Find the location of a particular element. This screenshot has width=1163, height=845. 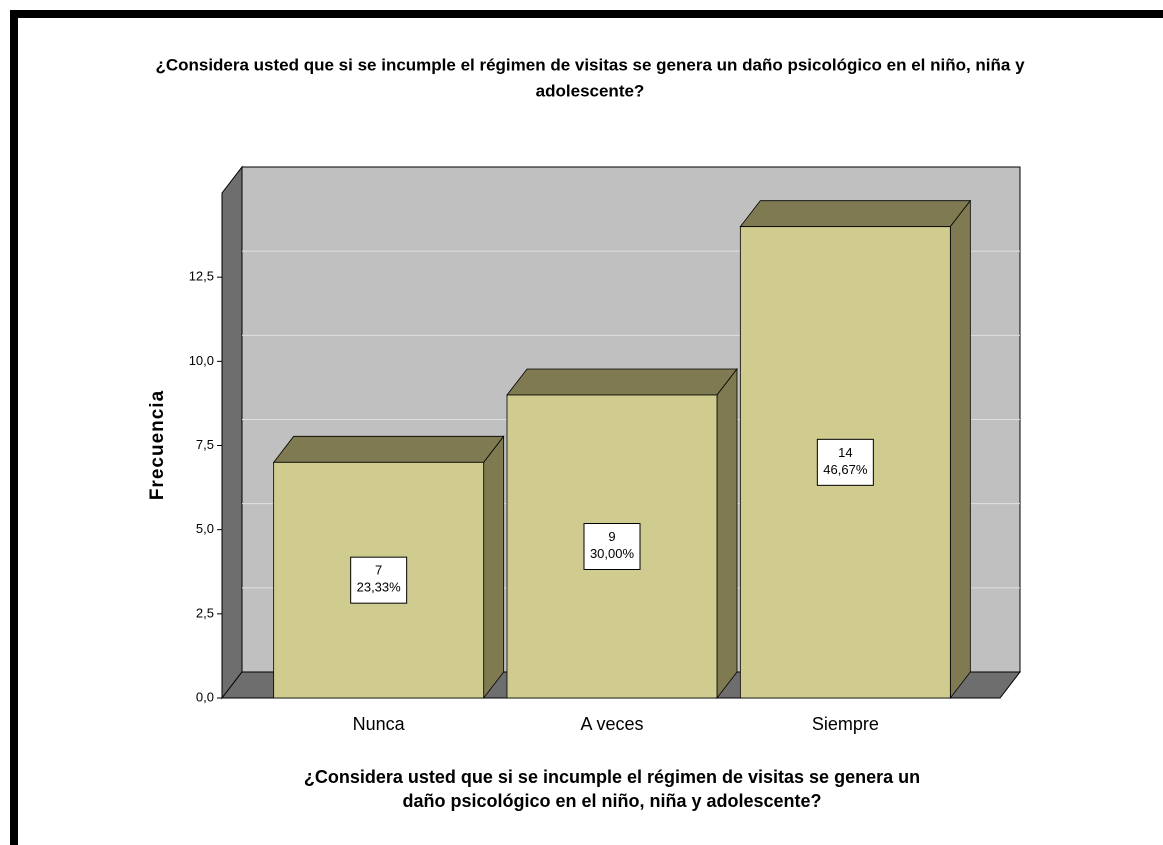

data-label: 9 is located at coordinates (611, 536).